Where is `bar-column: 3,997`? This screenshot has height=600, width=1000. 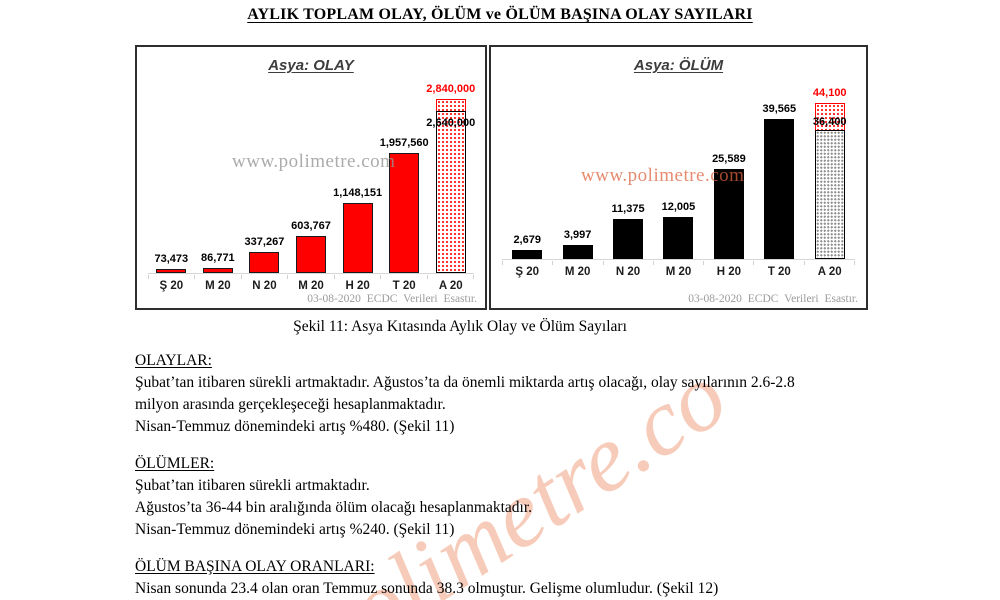 bar-column: 3,997 is located at coordinates (577, 181).